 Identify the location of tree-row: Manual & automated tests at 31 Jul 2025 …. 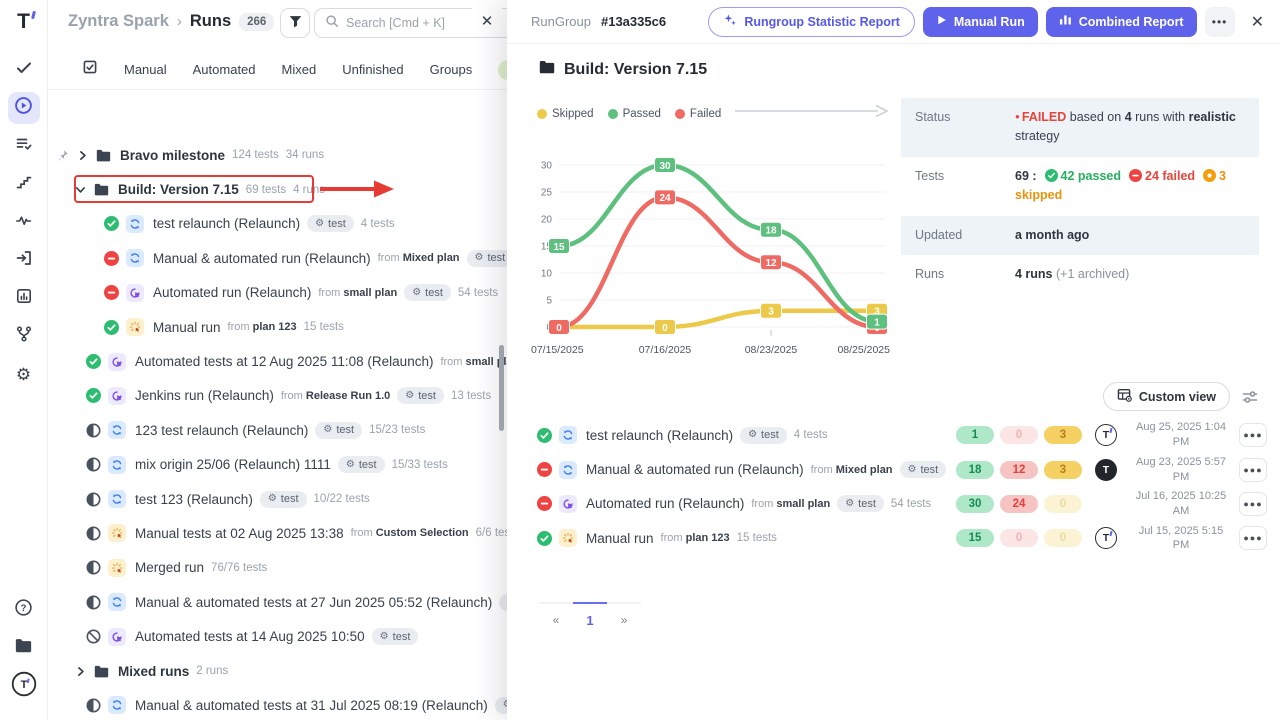
(277, 704).